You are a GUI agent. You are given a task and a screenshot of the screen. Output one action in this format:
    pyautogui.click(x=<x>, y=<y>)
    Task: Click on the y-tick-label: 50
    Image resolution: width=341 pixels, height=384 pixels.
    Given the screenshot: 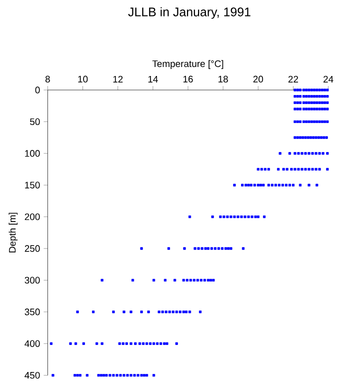 What is the action you would take?
    pyautogui.click(x=35, y=122)
    